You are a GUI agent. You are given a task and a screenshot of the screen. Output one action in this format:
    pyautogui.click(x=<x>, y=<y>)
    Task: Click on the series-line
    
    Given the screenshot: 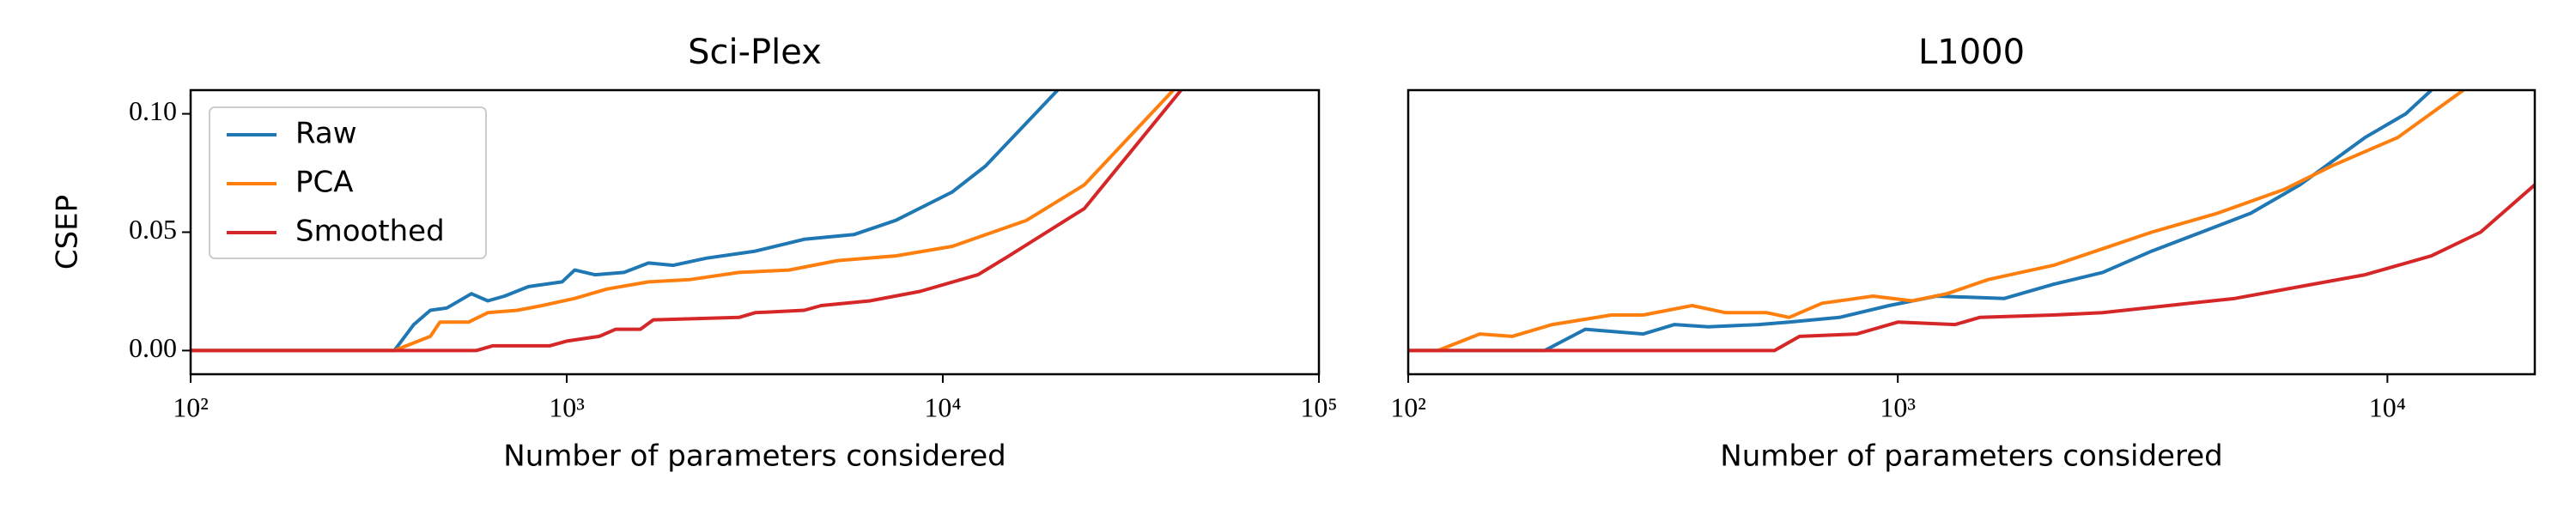 What is the action you would take?
    pyautogui.click(x=1972, y=268)
    